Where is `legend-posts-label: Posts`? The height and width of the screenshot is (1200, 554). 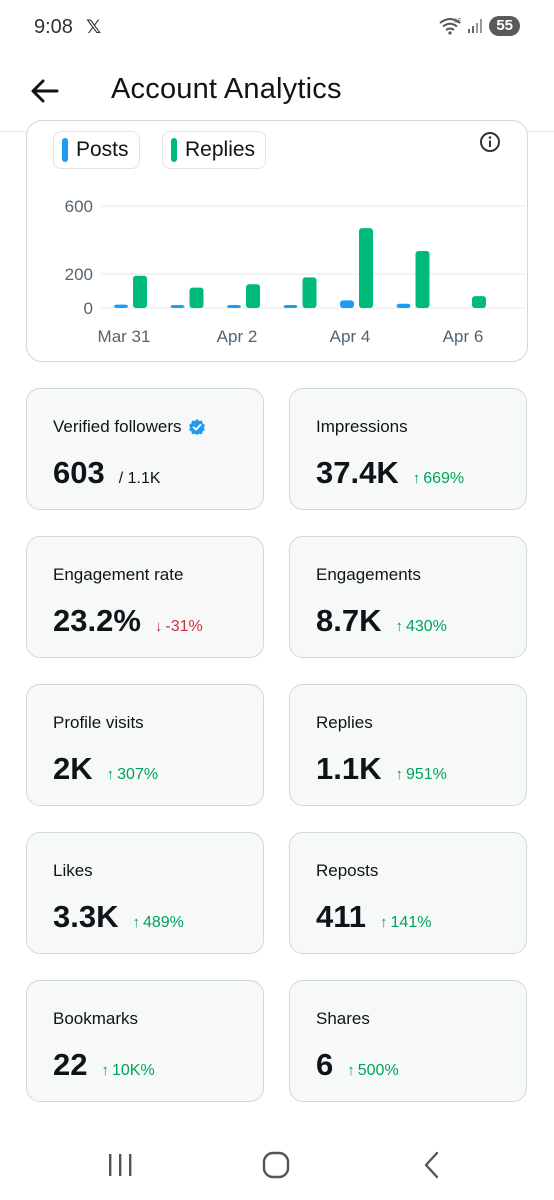 legend-posts-label: Posts is located at coordinates (102, 149).